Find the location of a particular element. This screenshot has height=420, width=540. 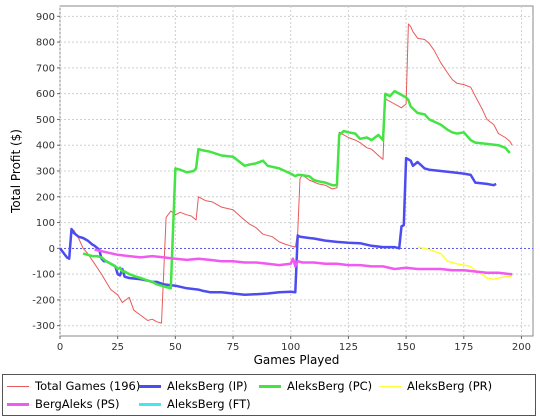

series-line-aleksberg-pr is located at coordinates (465, 263).